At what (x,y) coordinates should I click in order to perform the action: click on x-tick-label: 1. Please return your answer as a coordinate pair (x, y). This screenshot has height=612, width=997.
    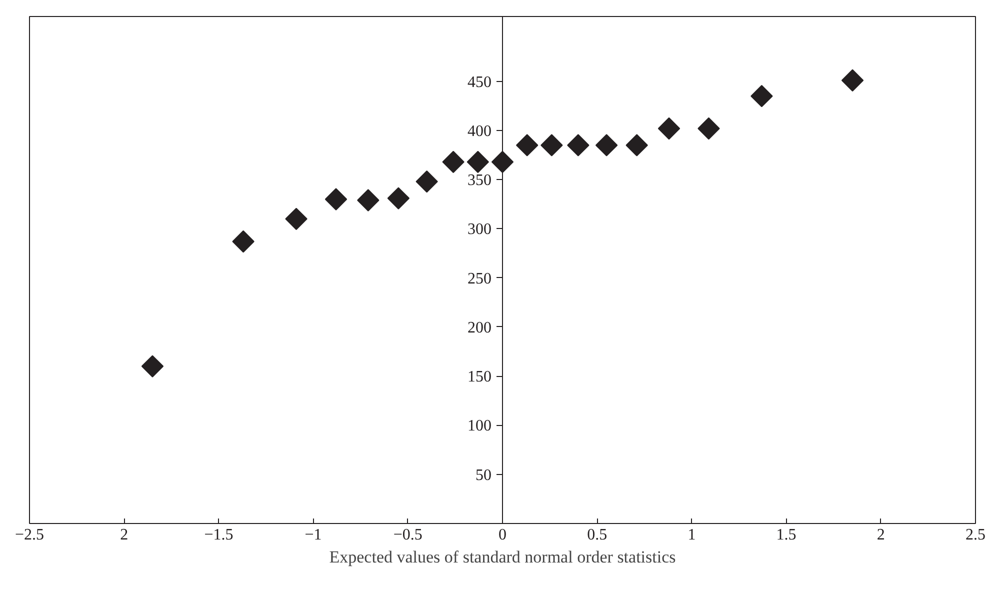
    Looking at the image, I should click on (692, 535).